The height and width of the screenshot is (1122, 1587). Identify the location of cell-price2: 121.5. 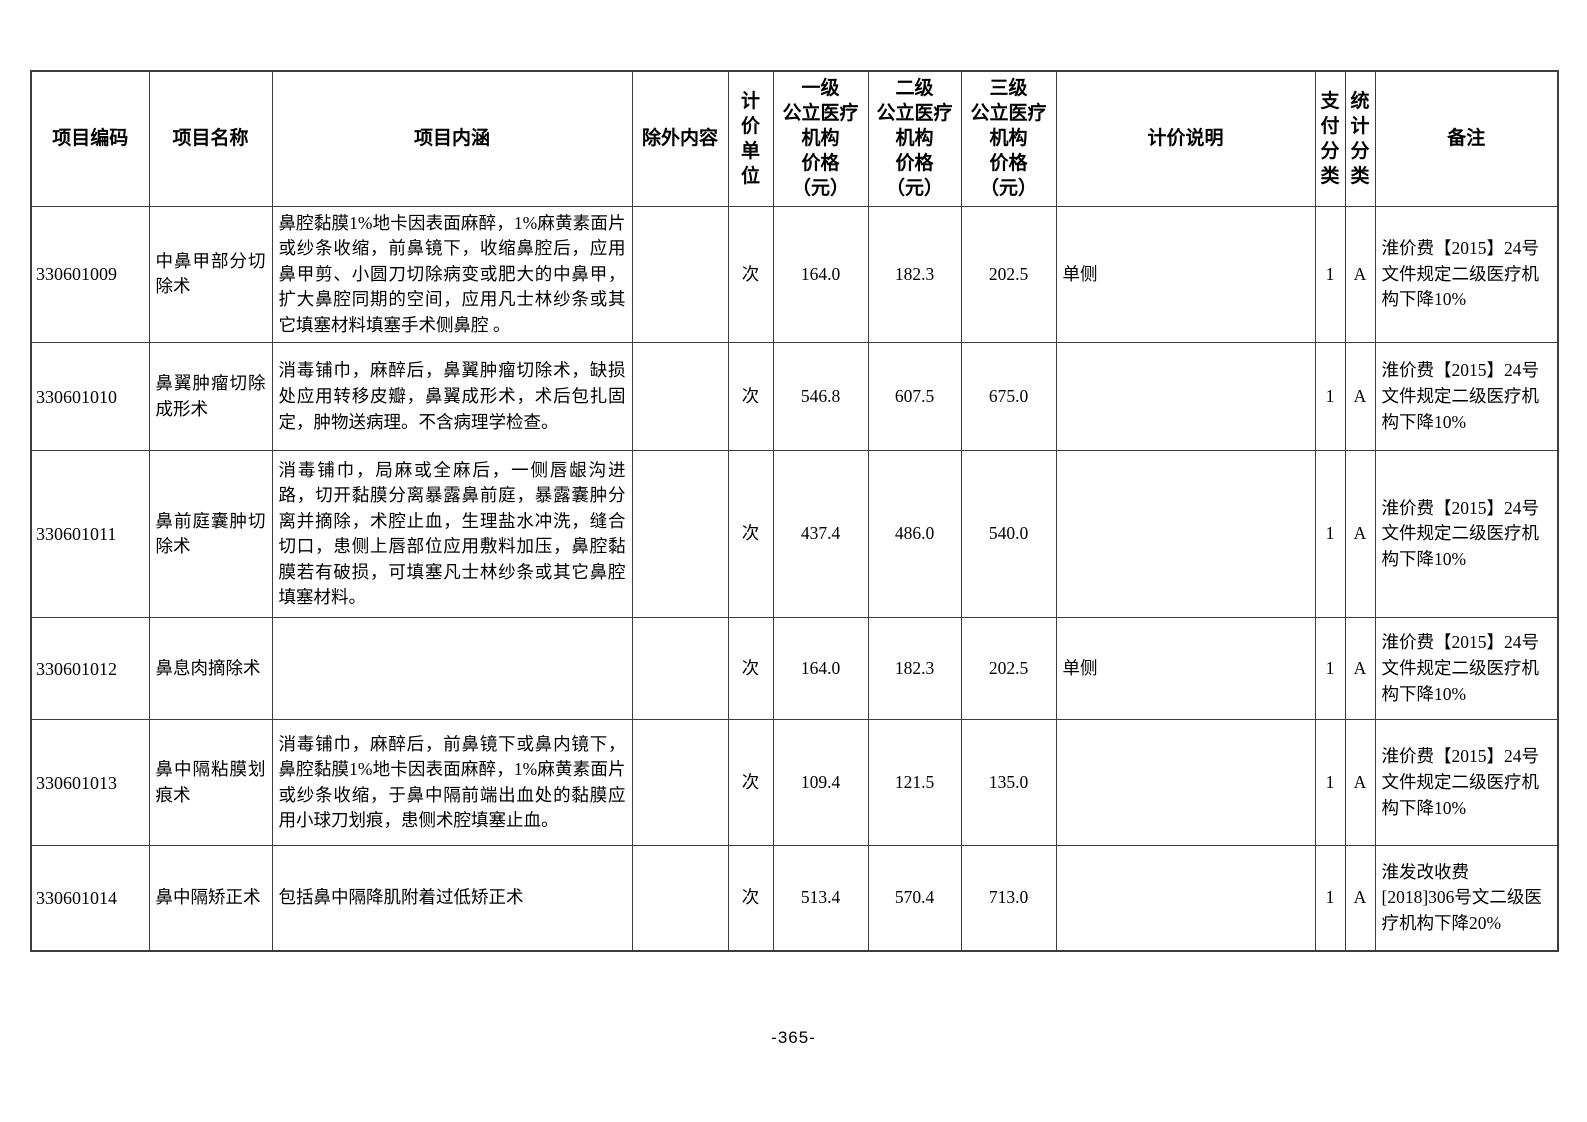
(914, 783).